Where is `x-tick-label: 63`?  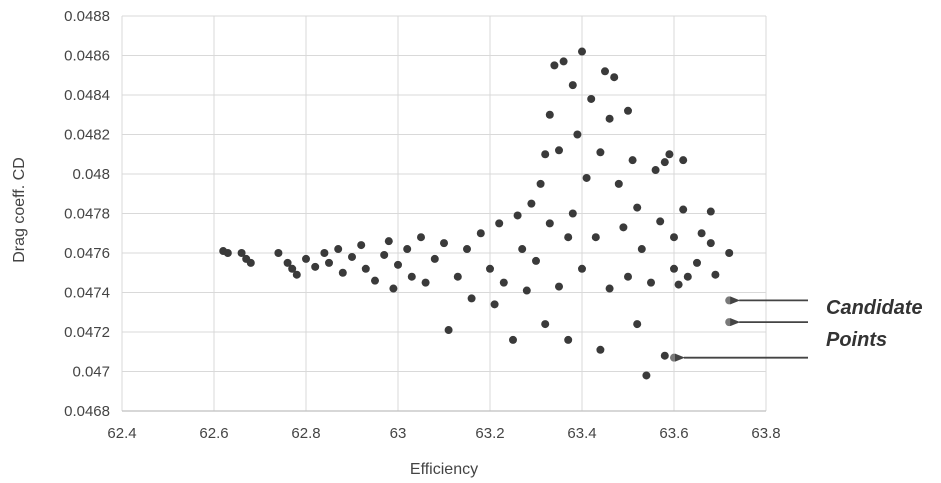
x-tick-label: 63 is located at coordinates (398, 433).